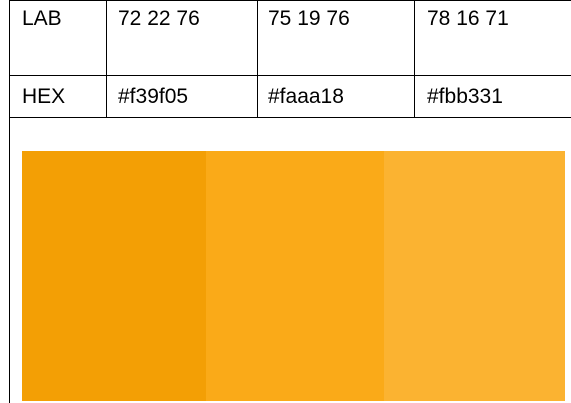  I want to click on hex-value-1: #f39f05, so click(153, 96).